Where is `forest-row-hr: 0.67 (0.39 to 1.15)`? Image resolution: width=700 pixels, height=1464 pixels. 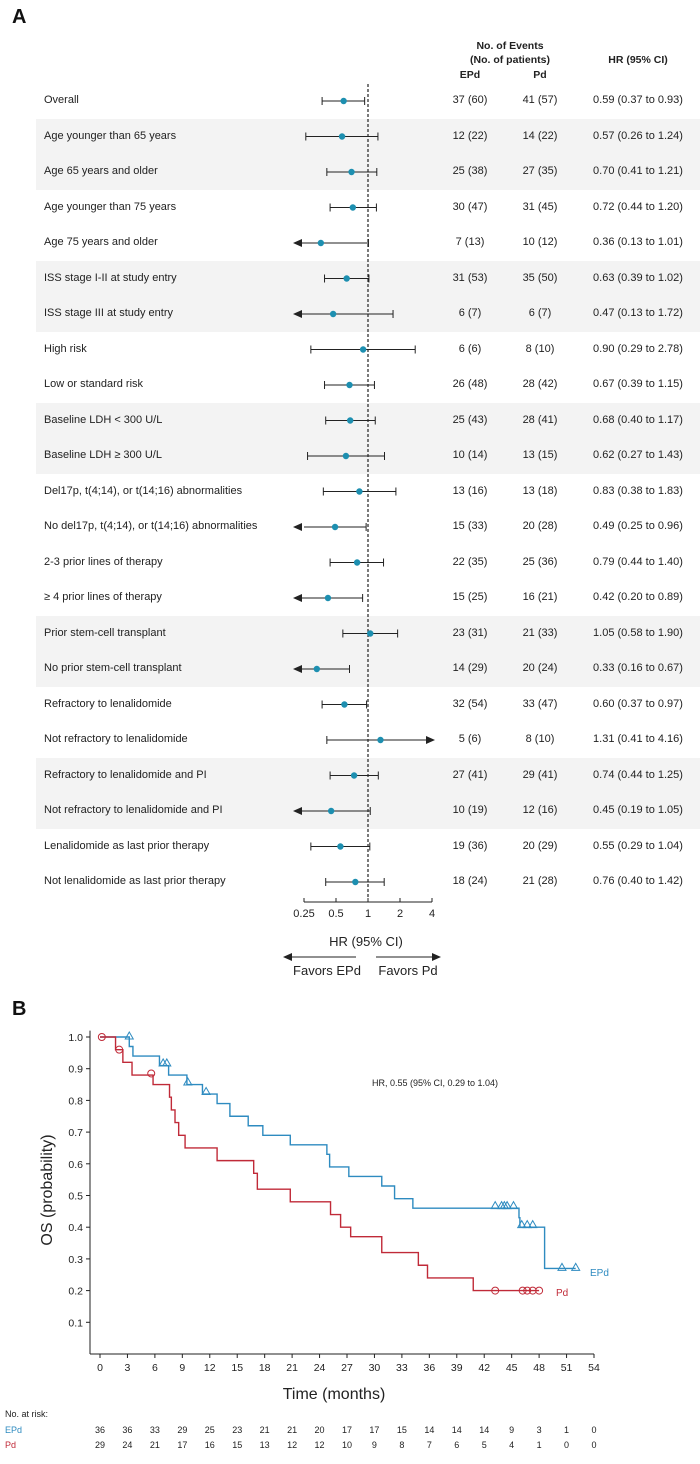 forest-row-hr: 0.67 (0.39 to 1.15) is located at coordinates (638, 384).